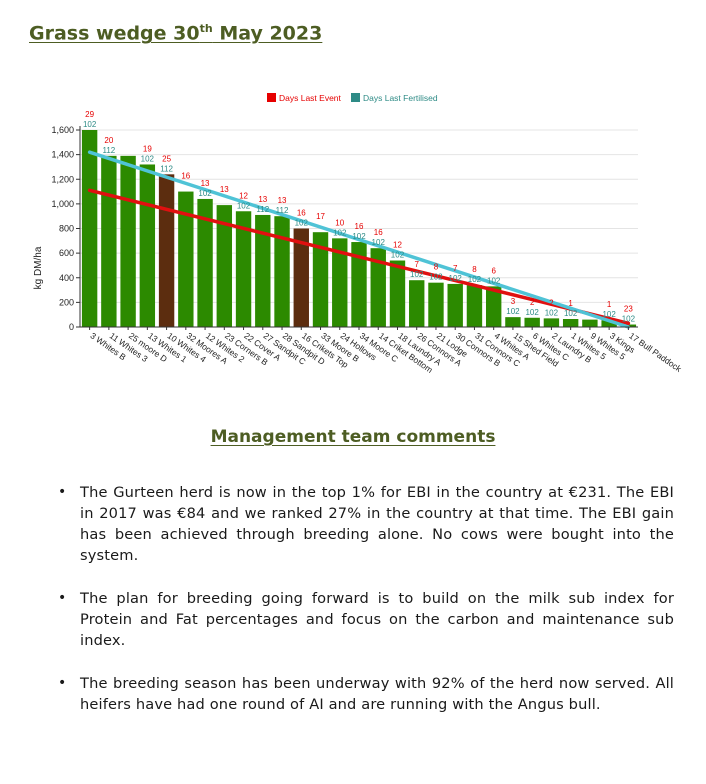 The image size is (706, 784). What do you see at coordinates (62, 204) in the screenshot?
I see `y-tick-label: 1,000` at bounding box center [62, 204].